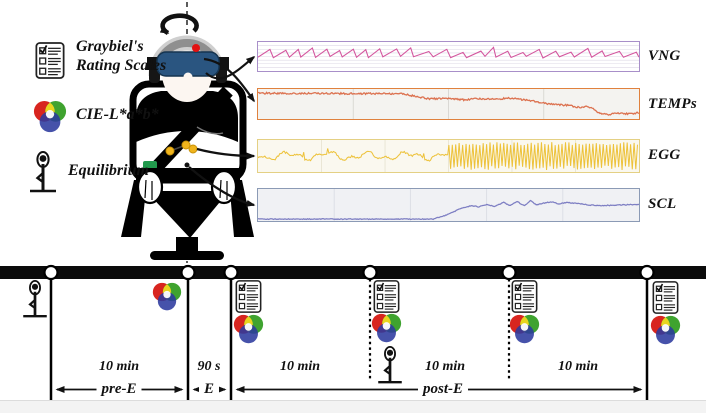 This screenshot has width=706, height=413. What do you see at coordinates (664, 155) in the screenshot?
I see `egg-label: EGG` at bounding box center [664, 155].